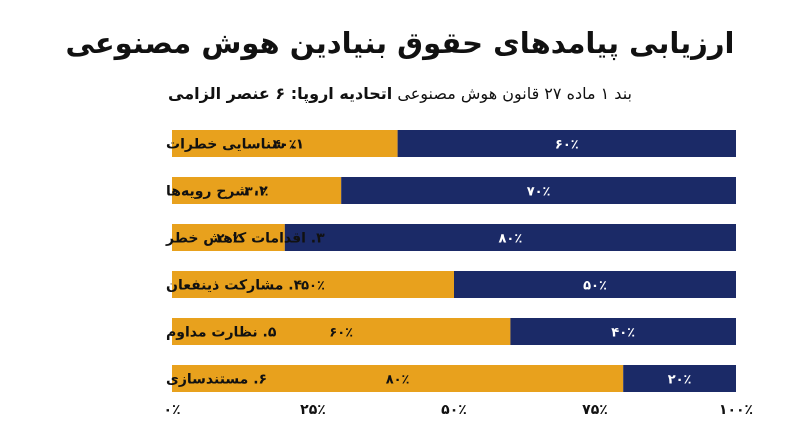 This screenshot has height=447, width=800. What do you see at coordinates (454, 410) in the screenshot?
I see `x-tick-label: ۵۰٪` at bounding box center [454, 410].